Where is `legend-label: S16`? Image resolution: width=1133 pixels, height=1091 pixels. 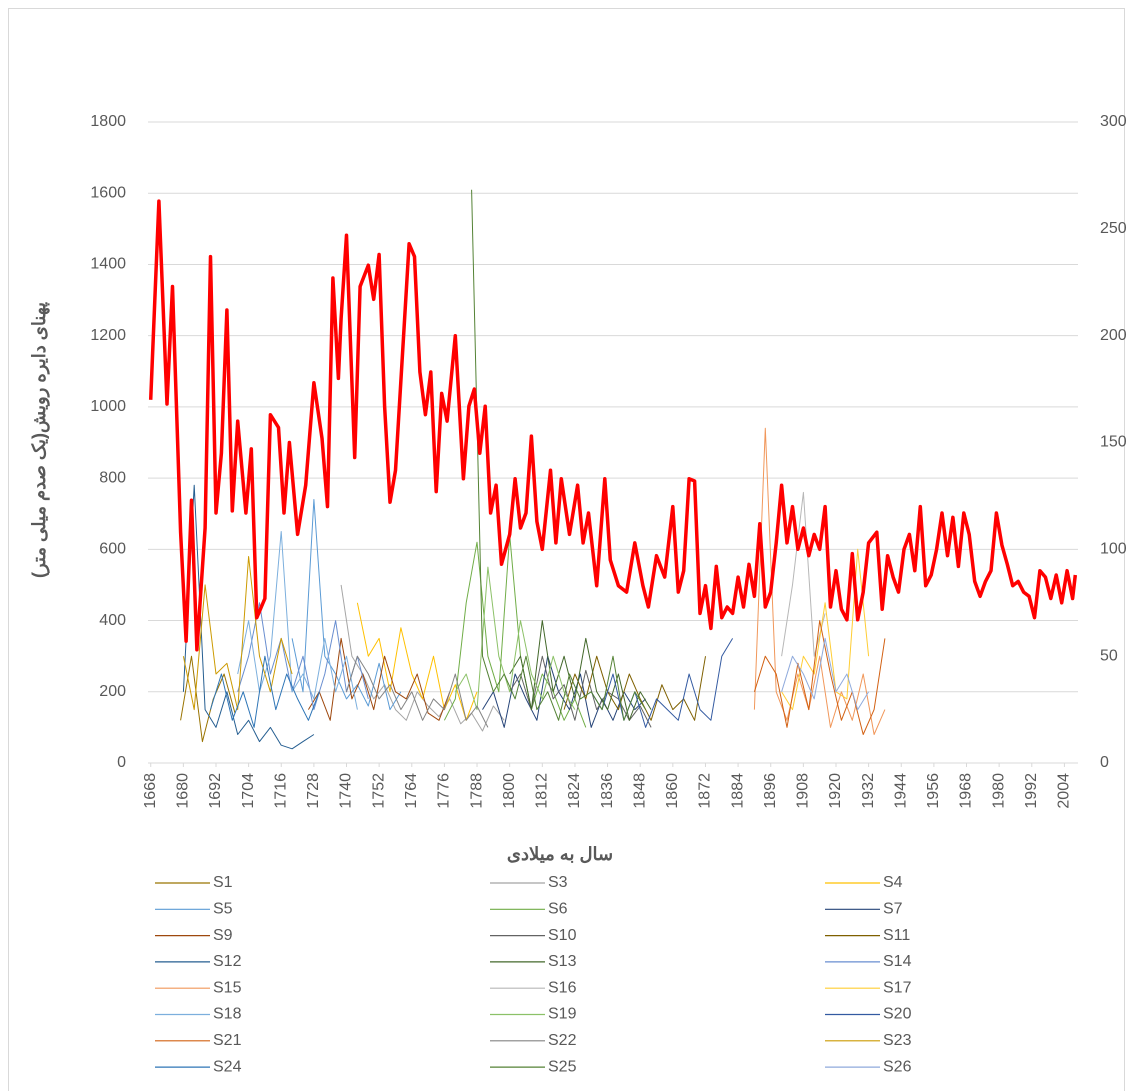 legend-label: S16 is located at coordinates (562, 987).